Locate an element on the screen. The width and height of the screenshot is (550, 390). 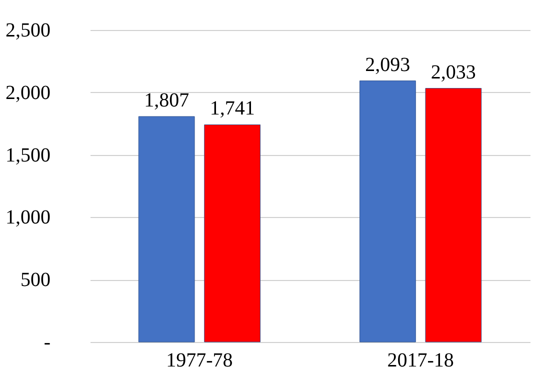
data-label: 2,033 is located at coordinates (453, 72).